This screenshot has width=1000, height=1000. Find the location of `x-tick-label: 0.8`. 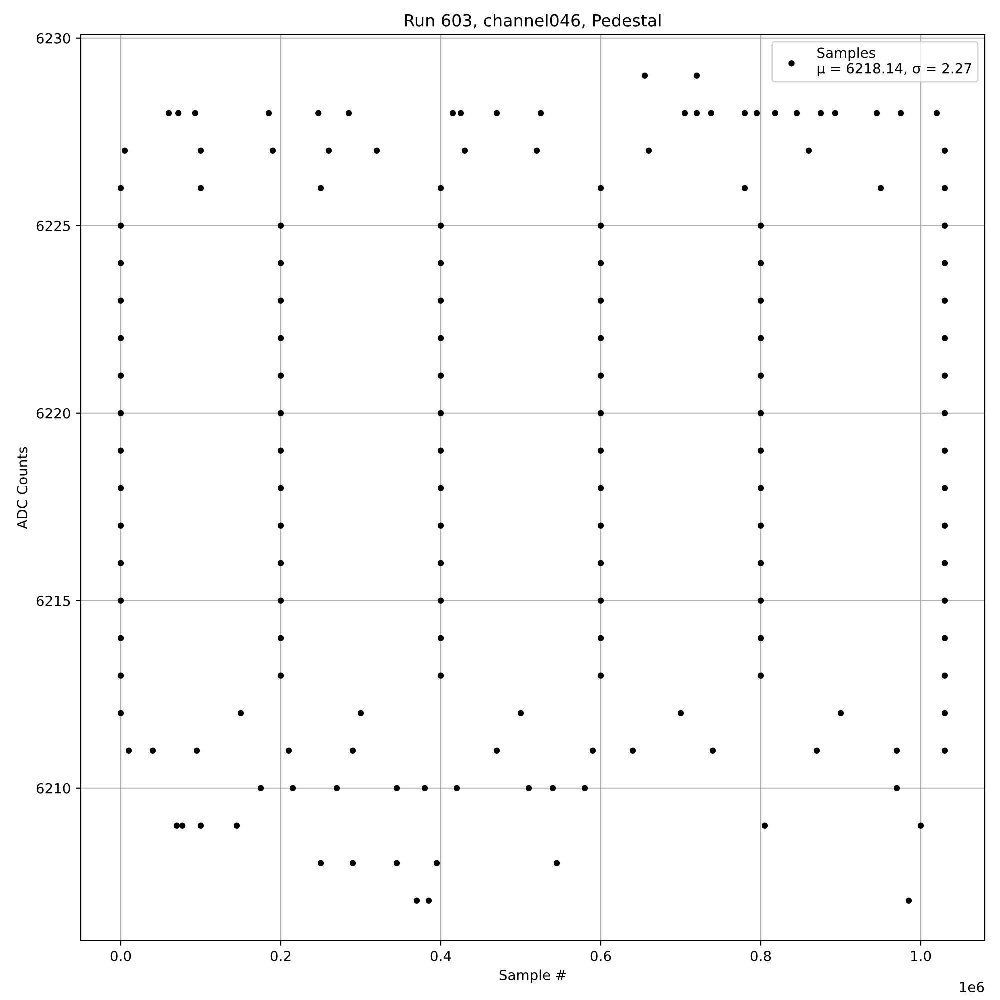

x-tick-label: 0.8 is located at coordinates (761, 956).